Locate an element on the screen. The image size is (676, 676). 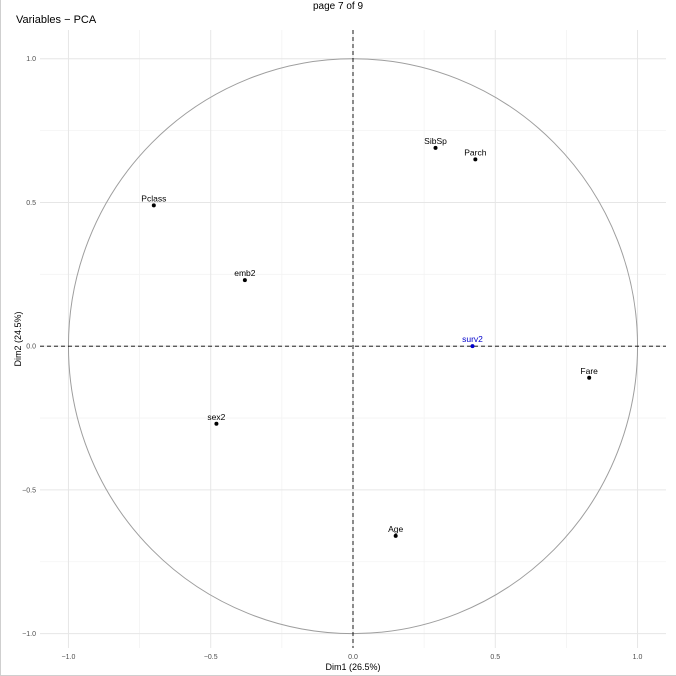
point-label-parch: Parch is located at coordinates (475, 152).